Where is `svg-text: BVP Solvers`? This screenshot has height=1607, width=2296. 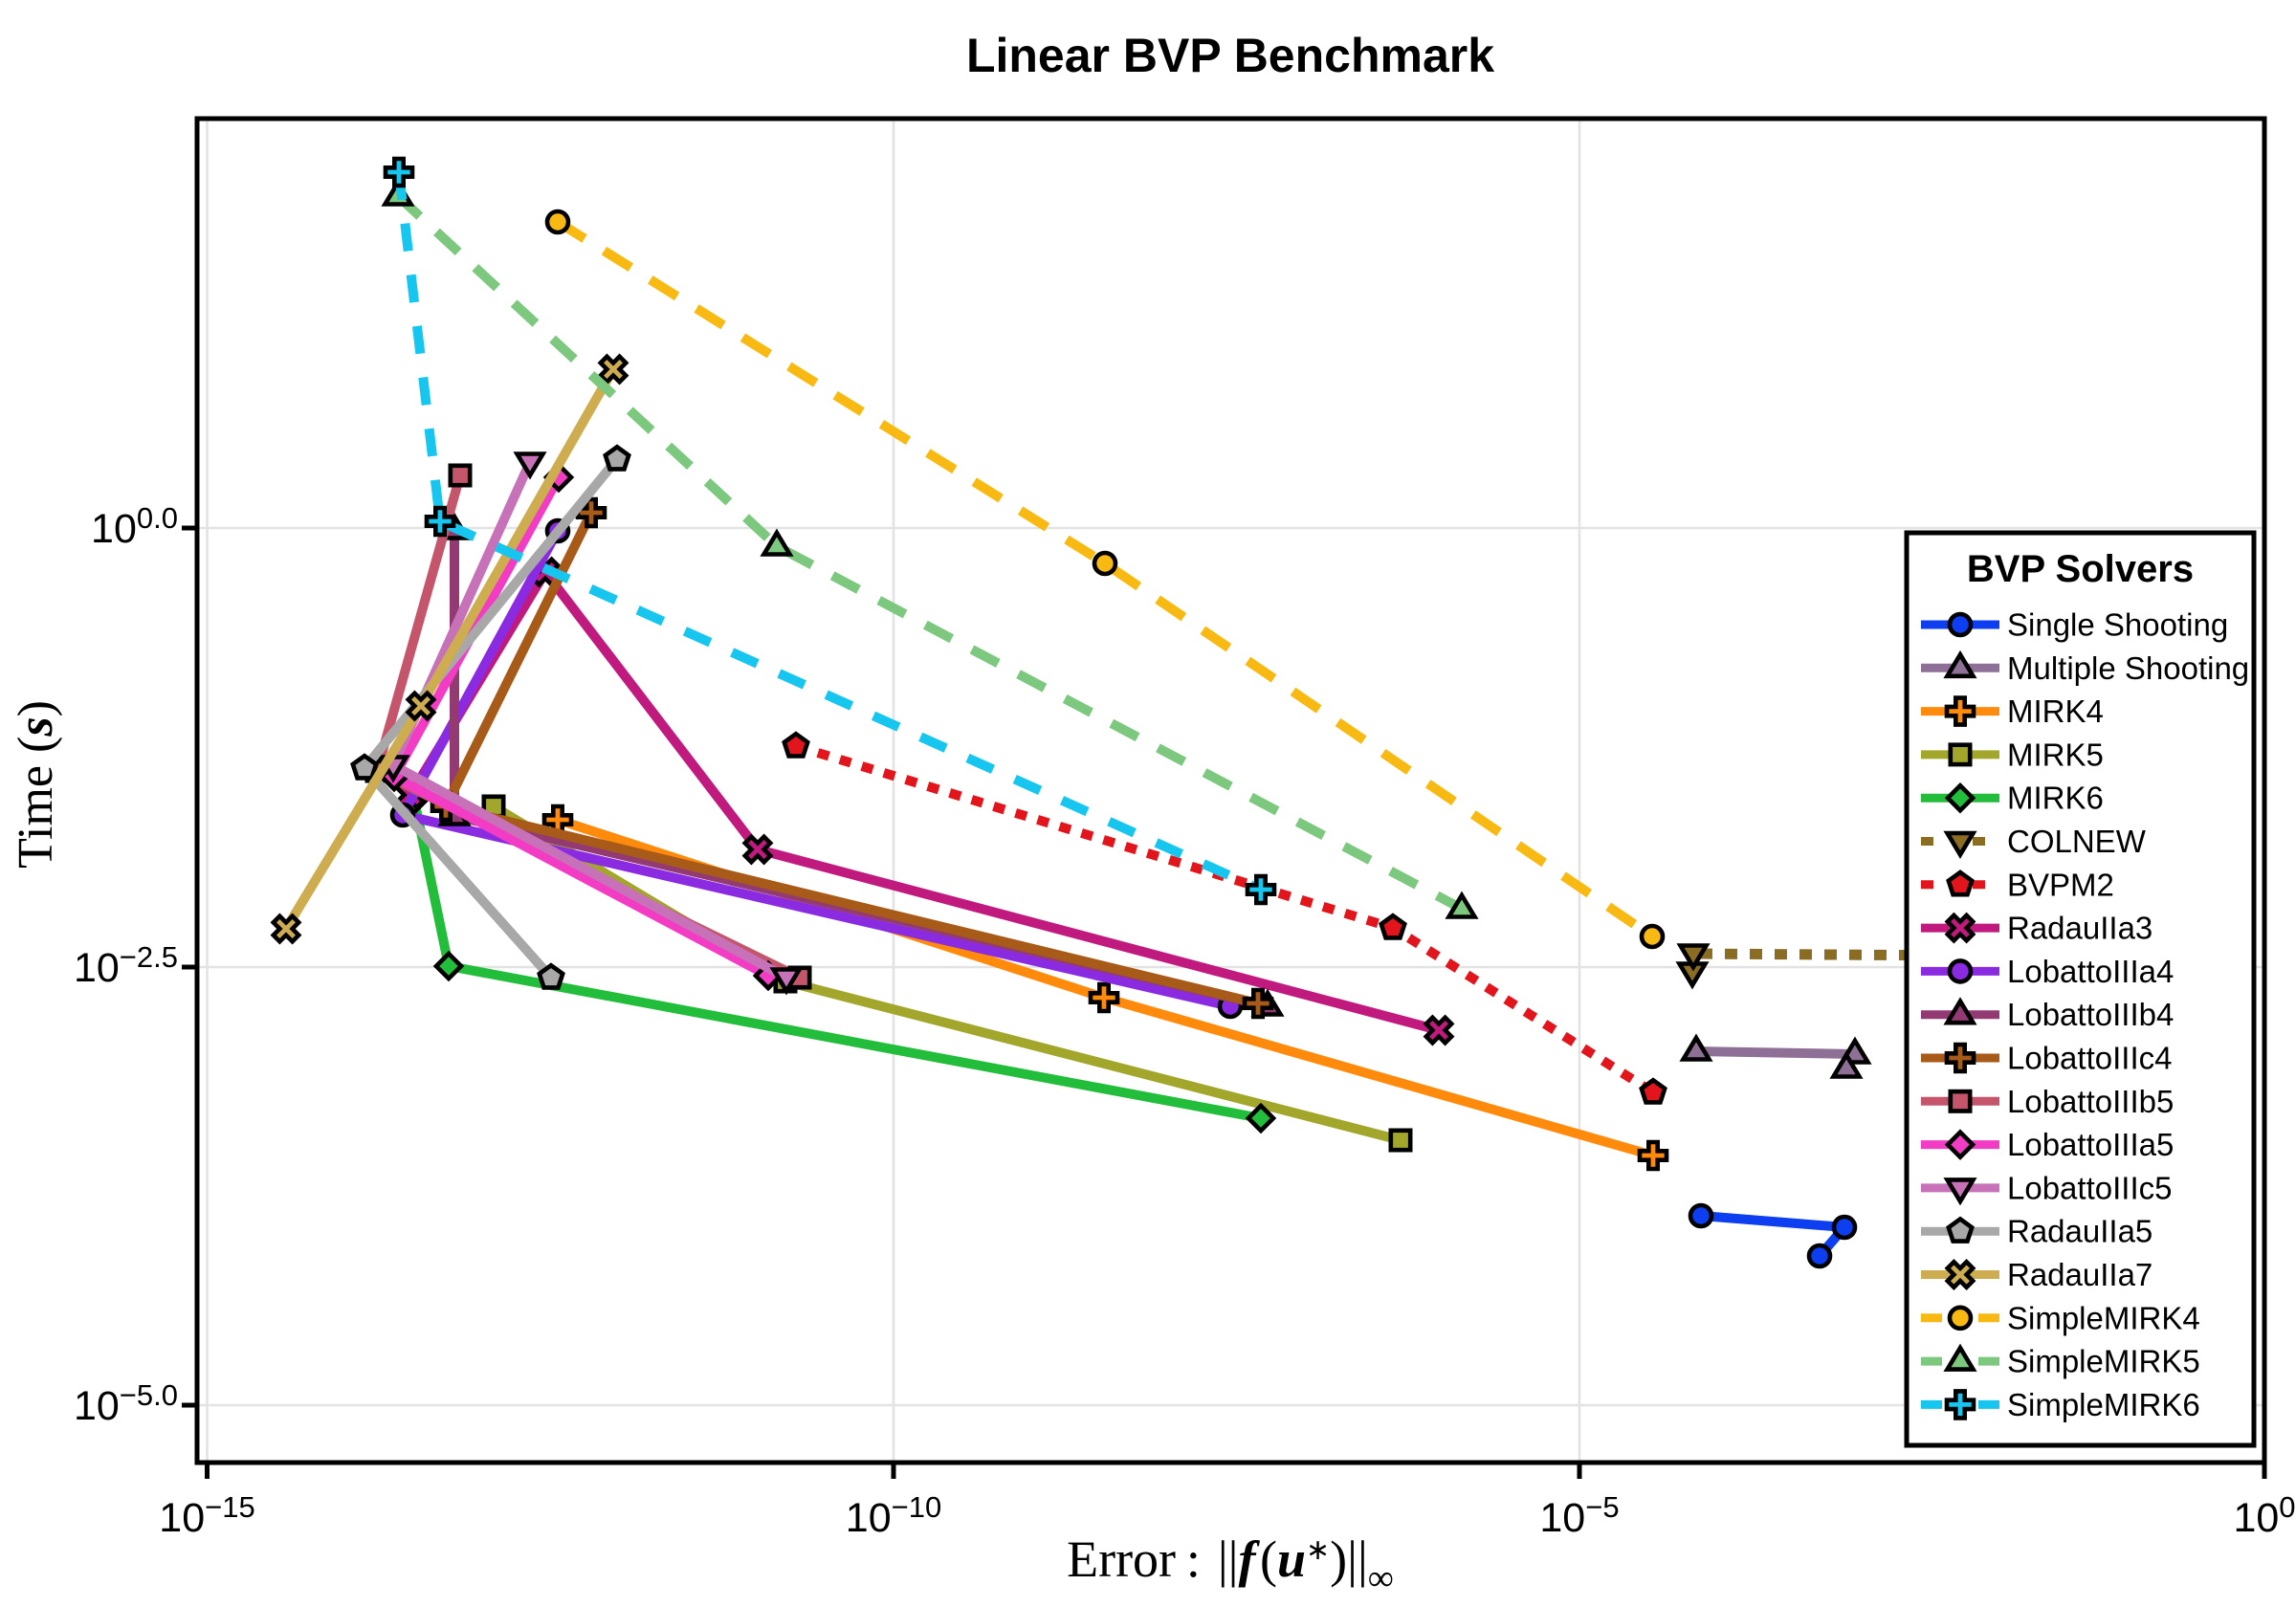
svg-text: BVP Solvers is located at coordinates (2080, 569).